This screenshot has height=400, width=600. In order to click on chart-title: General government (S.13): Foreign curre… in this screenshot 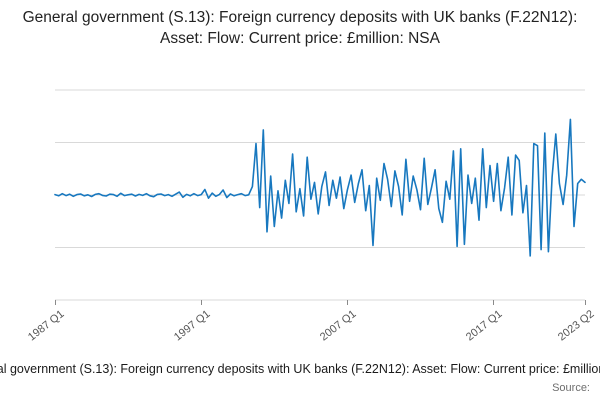, I will do `click(300, 28)`.